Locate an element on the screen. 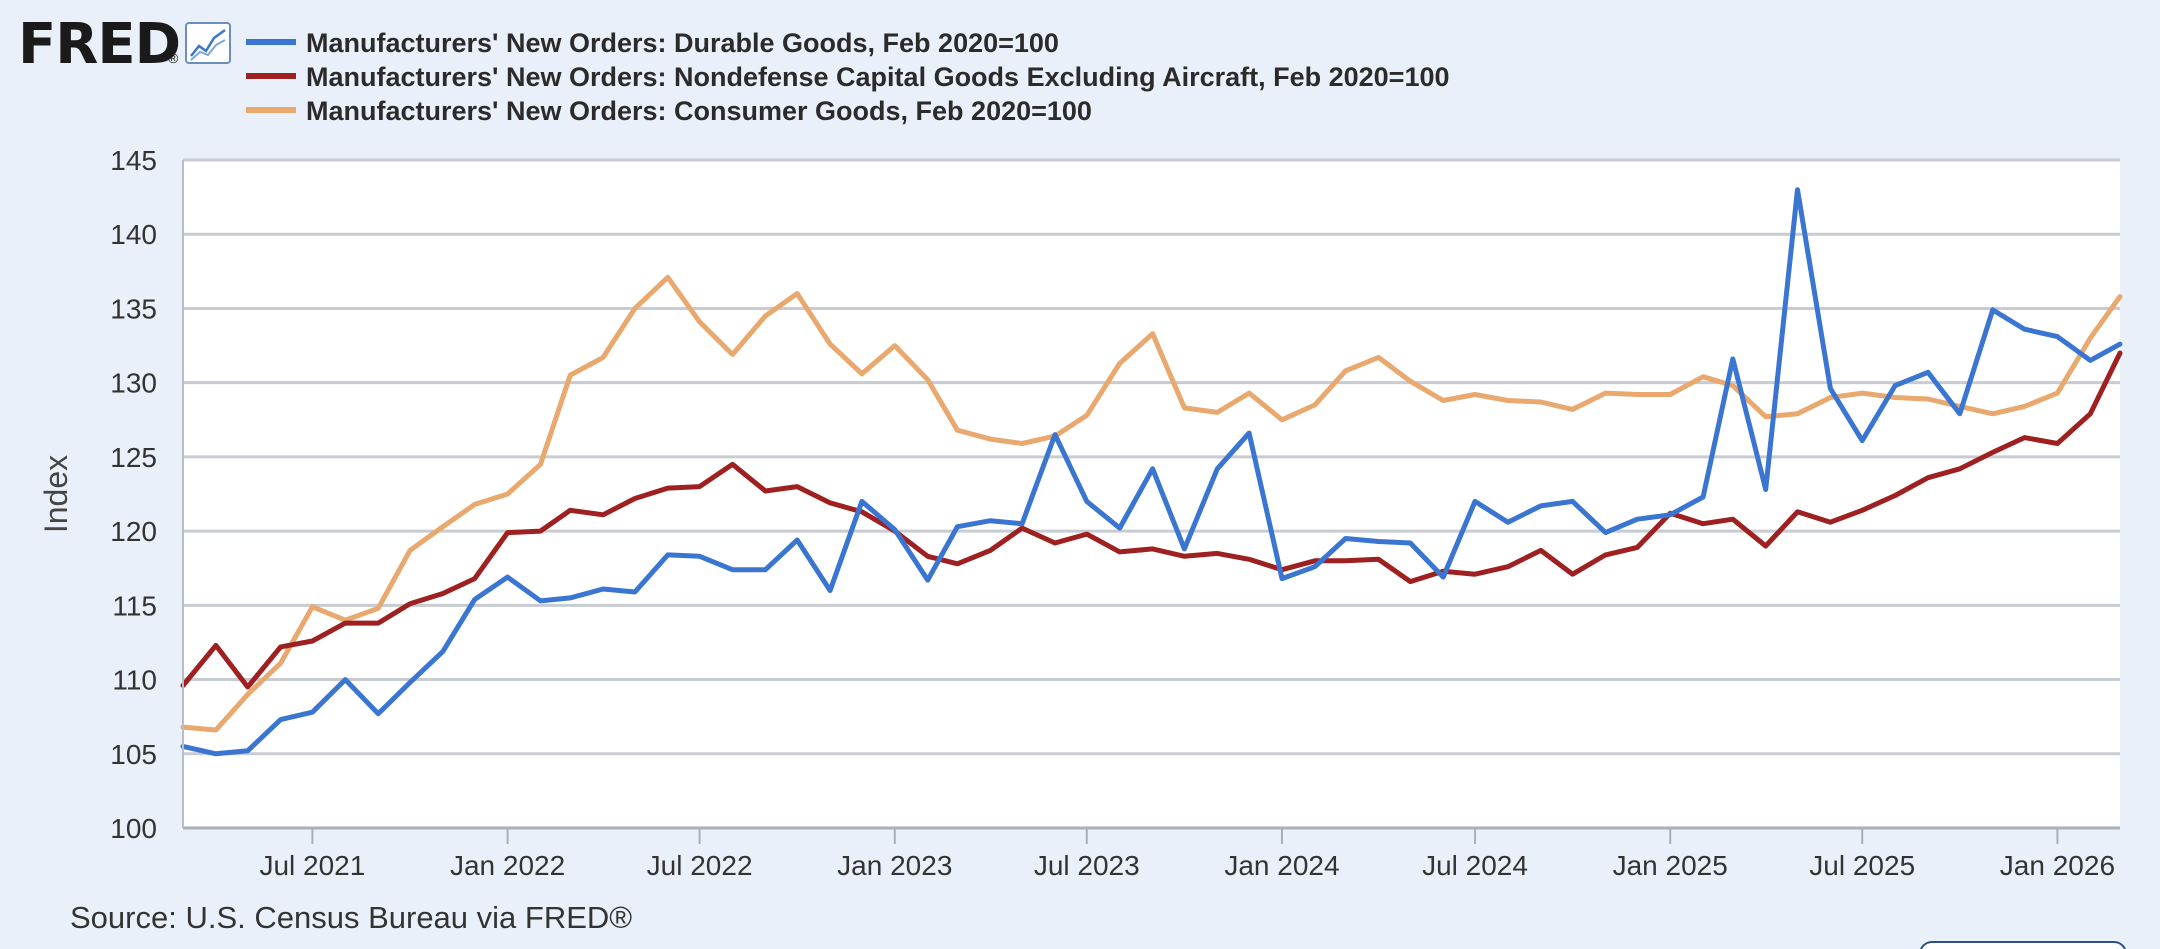  y-tick-label: 130 is located at coordinates (133, 383).